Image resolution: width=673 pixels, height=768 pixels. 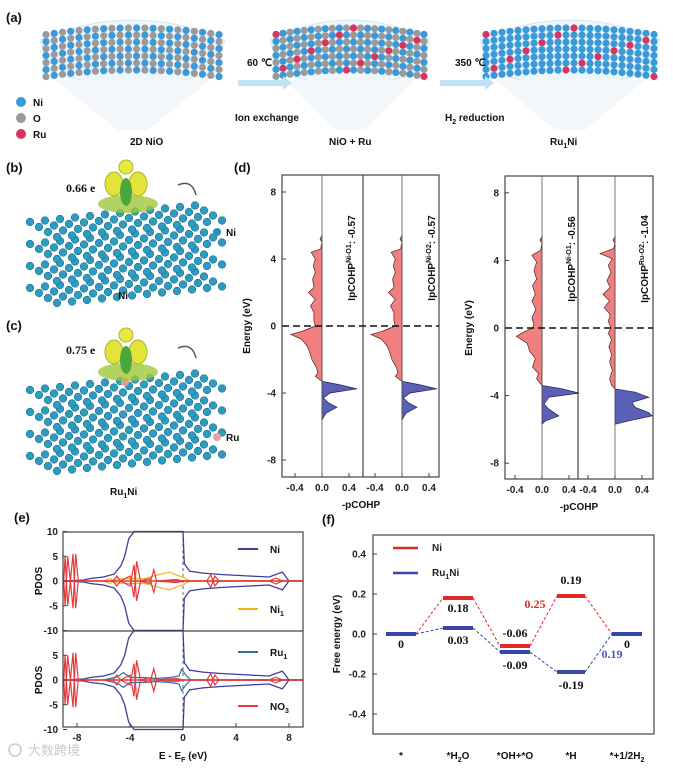 What do you see at coordinates (51, 631) in the screenshot?
I see `y-tick-label: -10` at bounding box center [51, 631].